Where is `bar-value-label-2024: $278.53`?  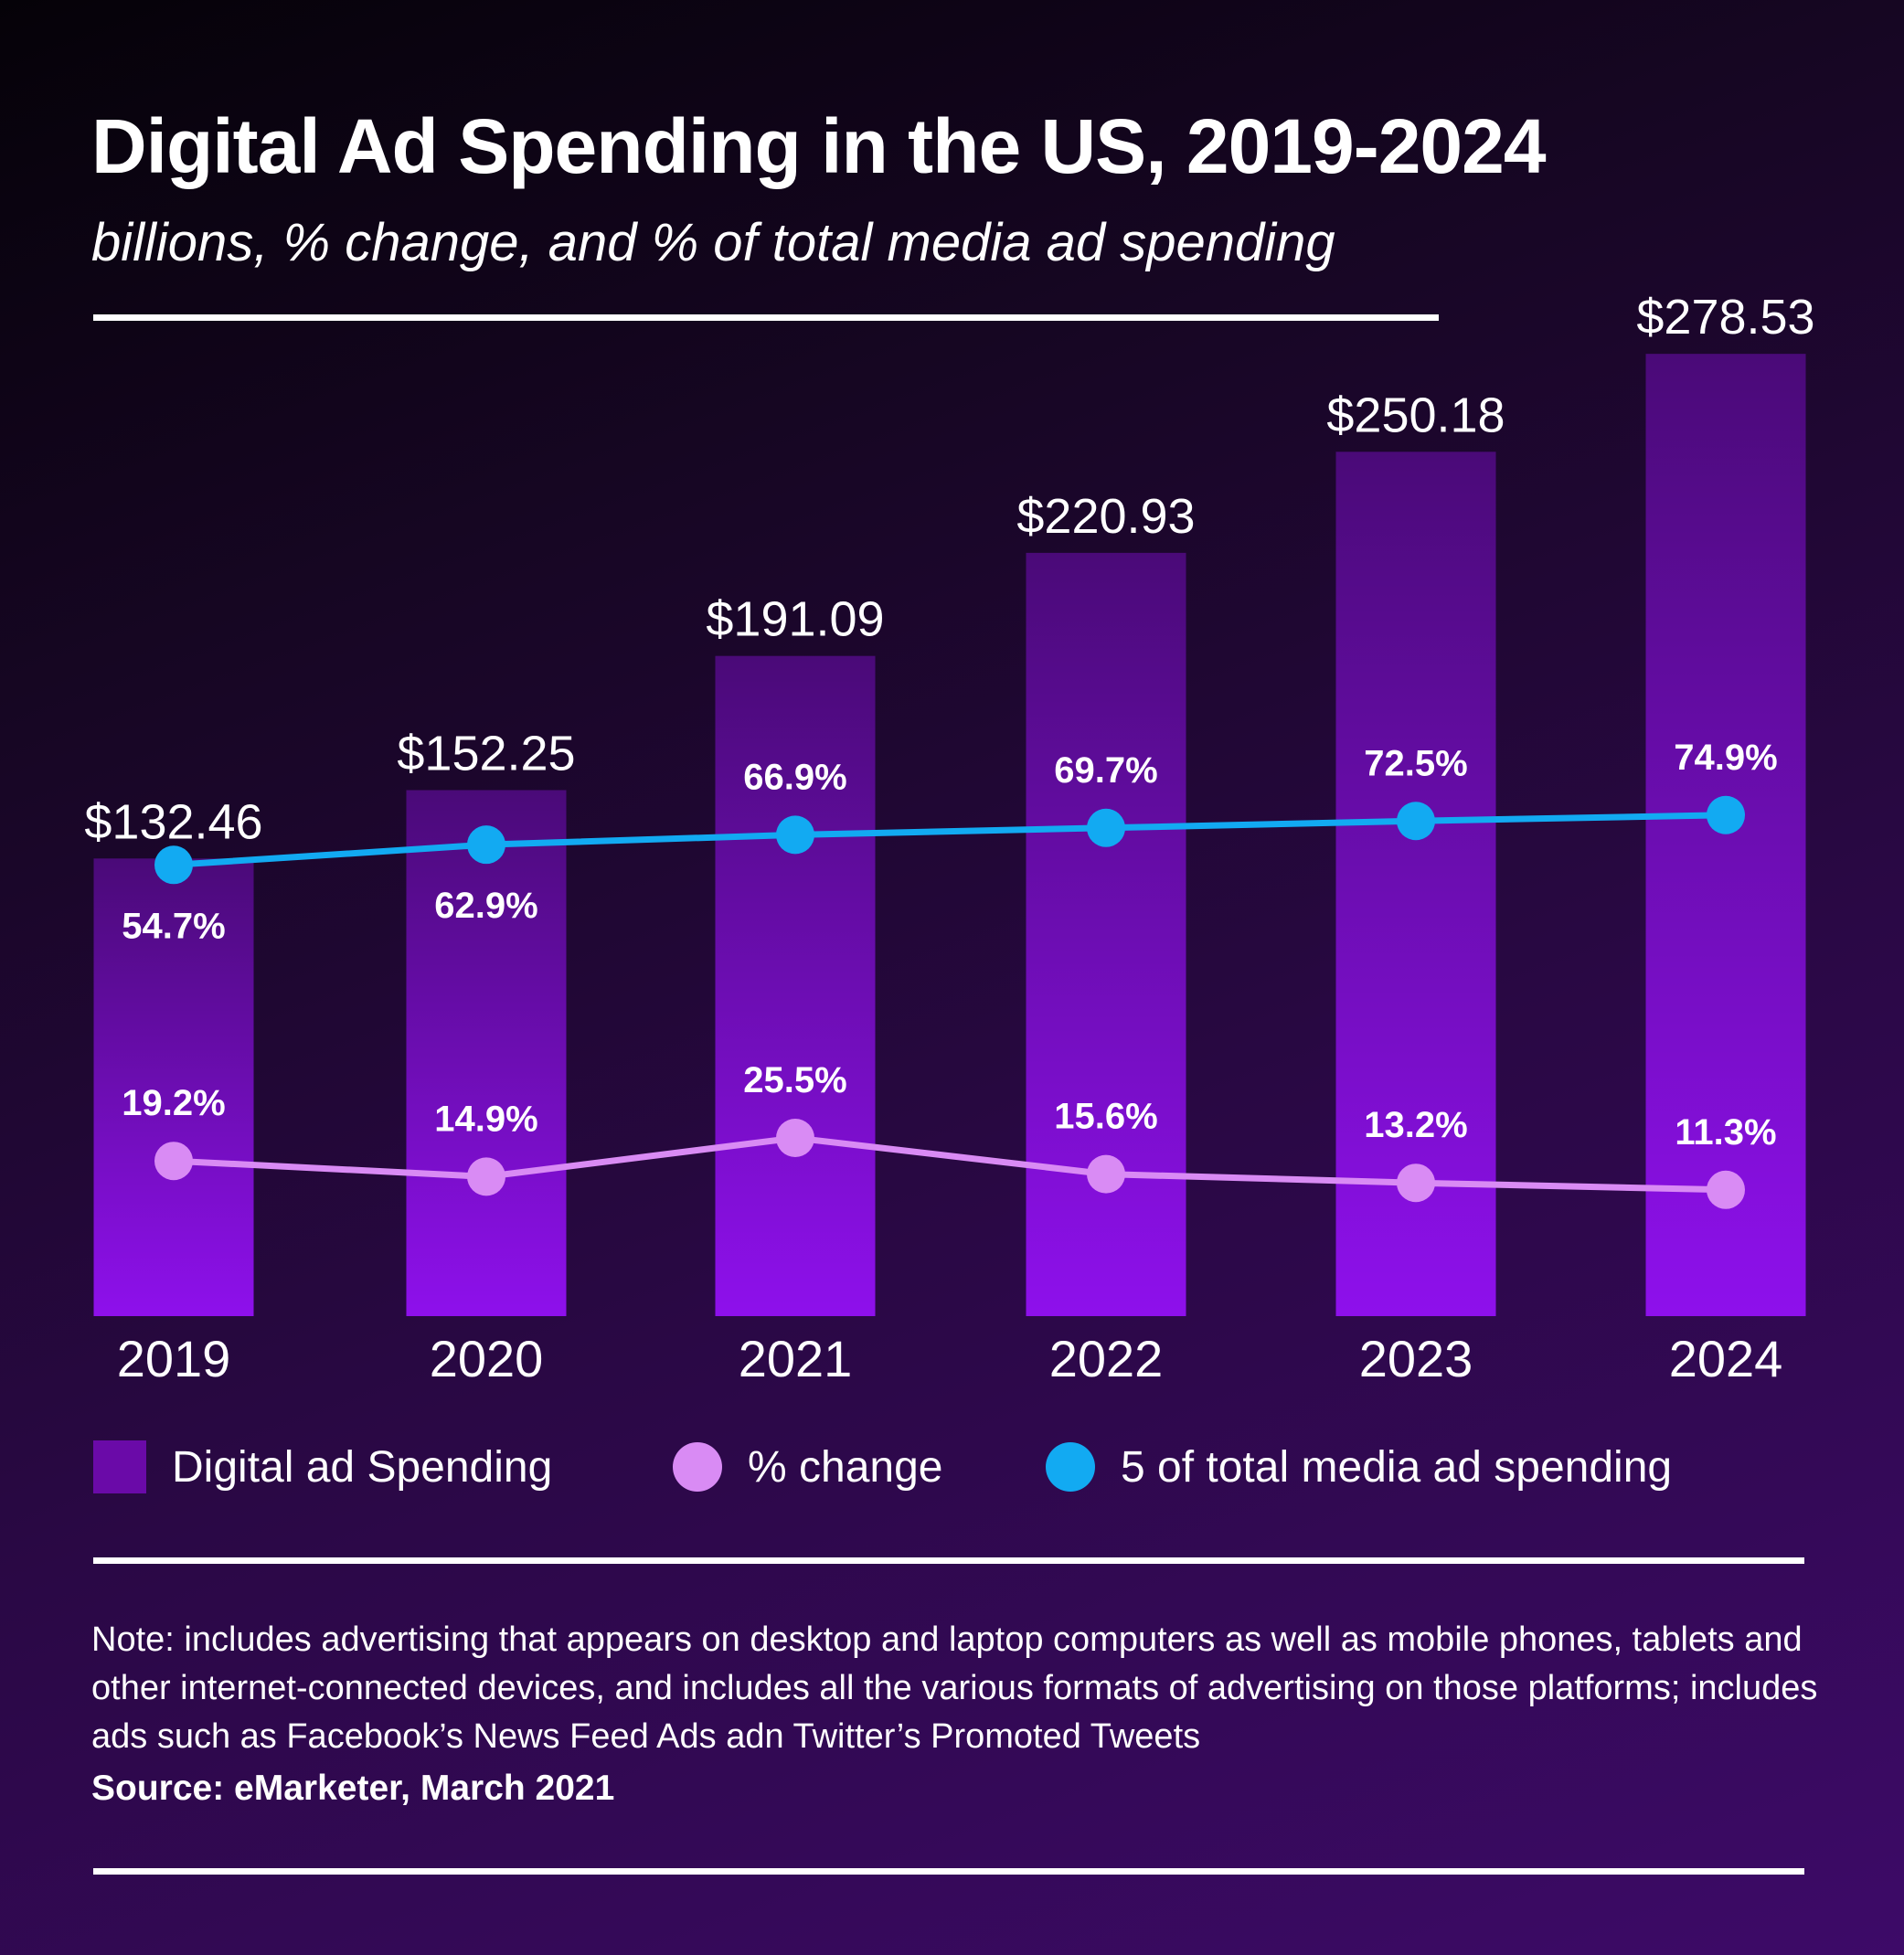 bar-value-label-2024: $278.53 is located at coordinates (1725, 318).